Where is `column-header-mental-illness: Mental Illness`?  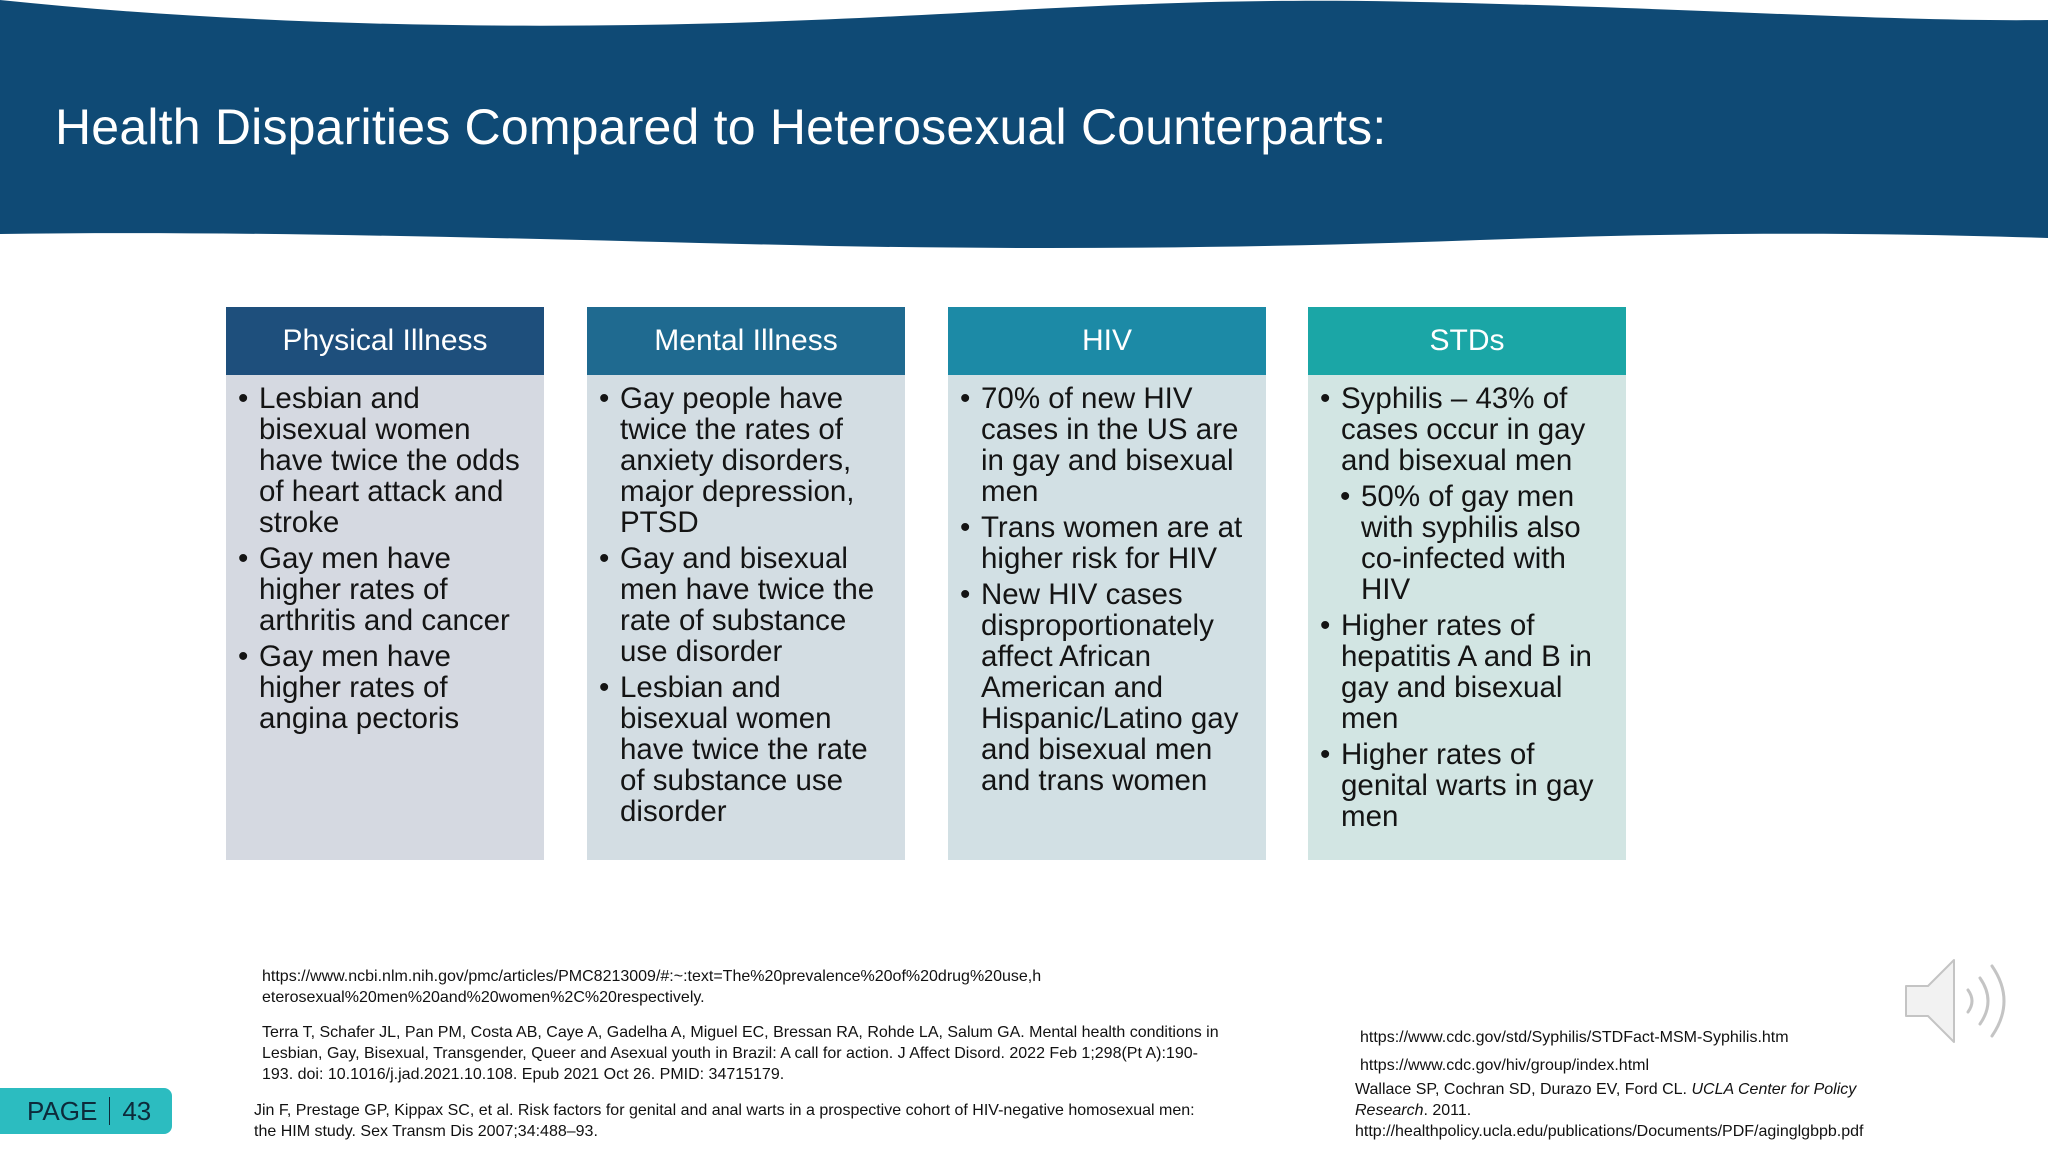
column-header-mental-illness: Mental Illness is located at coordinates (746, 341).